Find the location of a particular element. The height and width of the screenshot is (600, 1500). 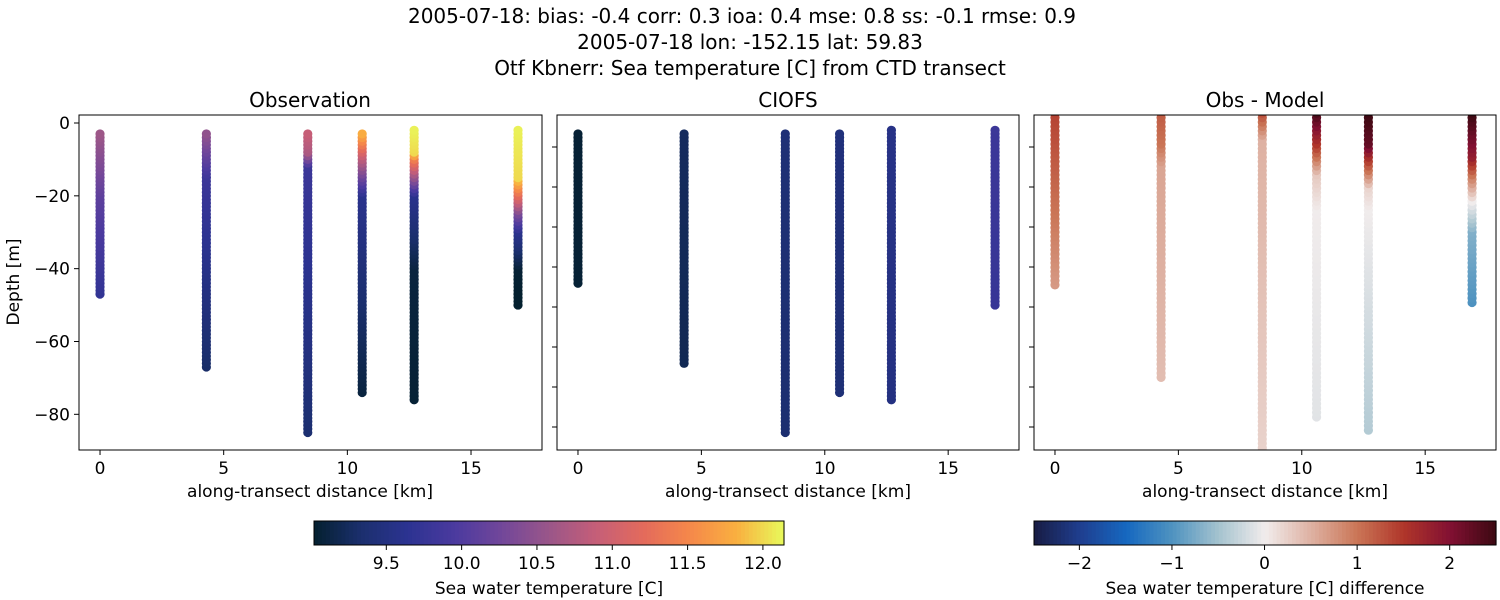

panel-title-difference: Obs - Model is located at coordinates (1265, 100).